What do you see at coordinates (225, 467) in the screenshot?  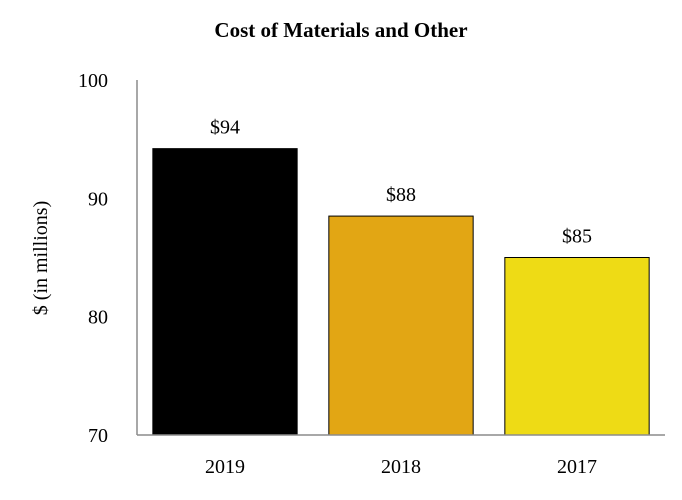 I see `x-tick-label-2019: 2019` at bounding box center [225, 467].